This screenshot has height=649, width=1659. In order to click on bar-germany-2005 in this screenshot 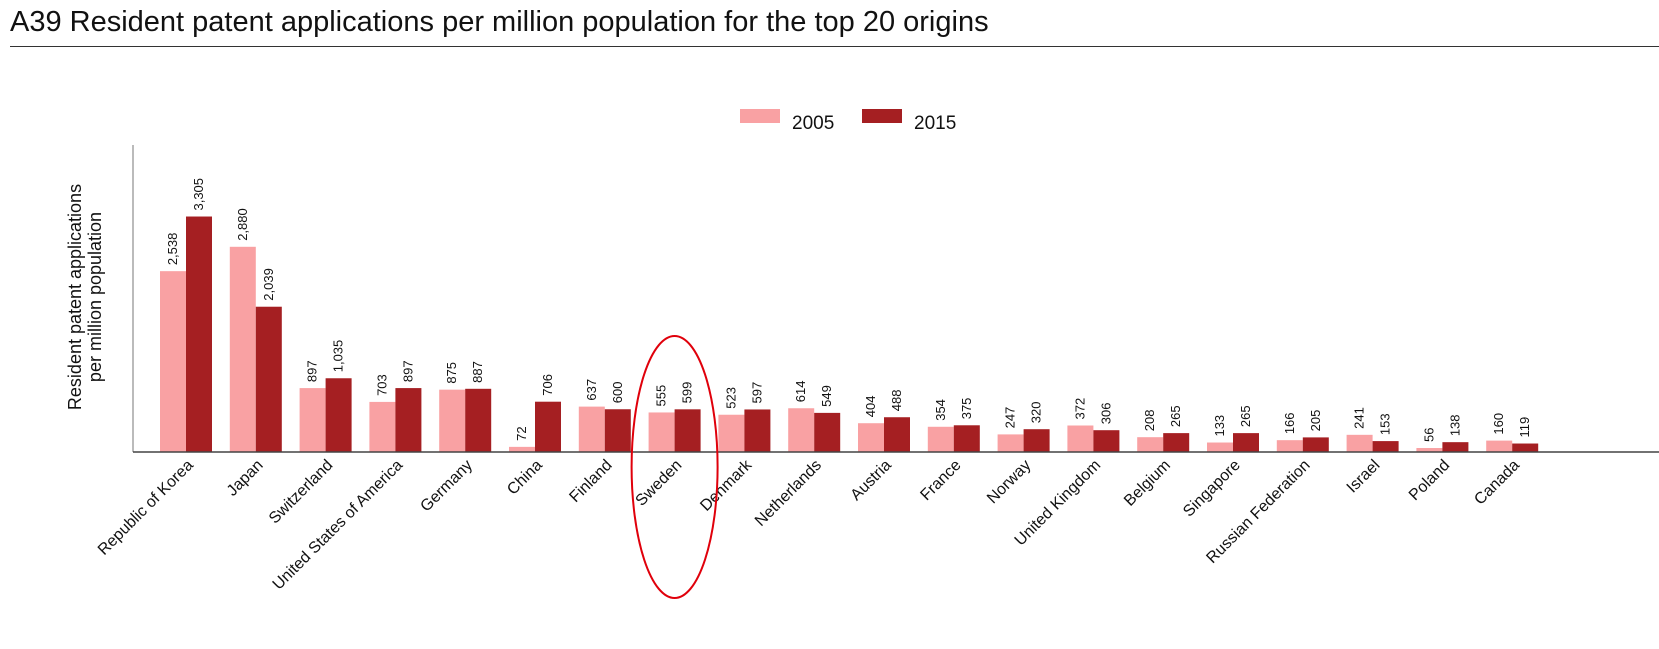, I will do `click(452, 420)`.